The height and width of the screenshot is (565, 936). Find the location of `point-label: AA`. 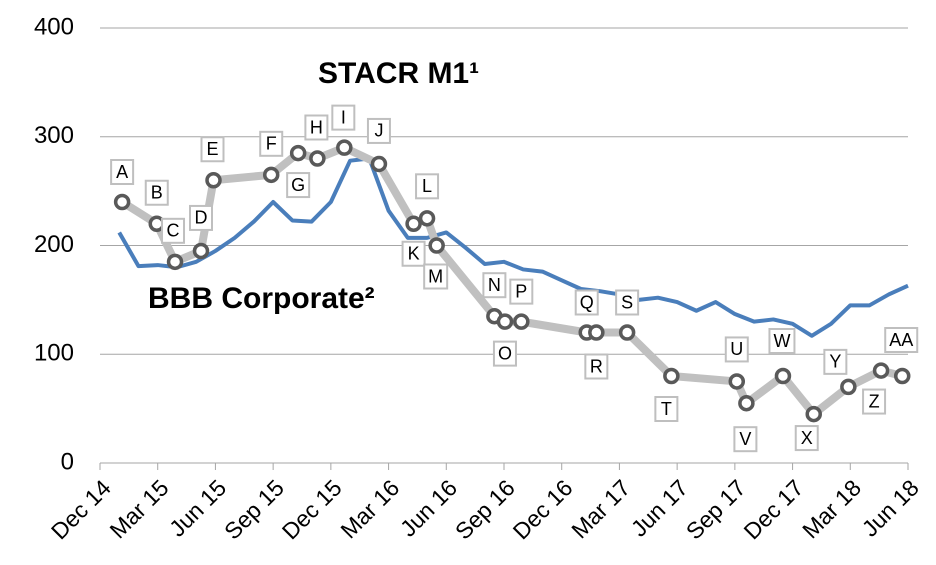

point-label: AA is located at coordinates (901, 340).